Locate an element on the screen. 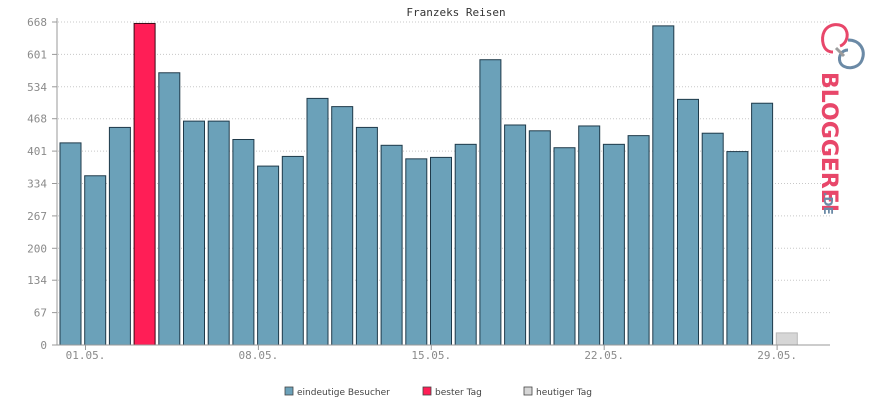 This screenshot has width=870, height=404. chart-title: Franzeks Reisen is located at coordinates (455, 12).